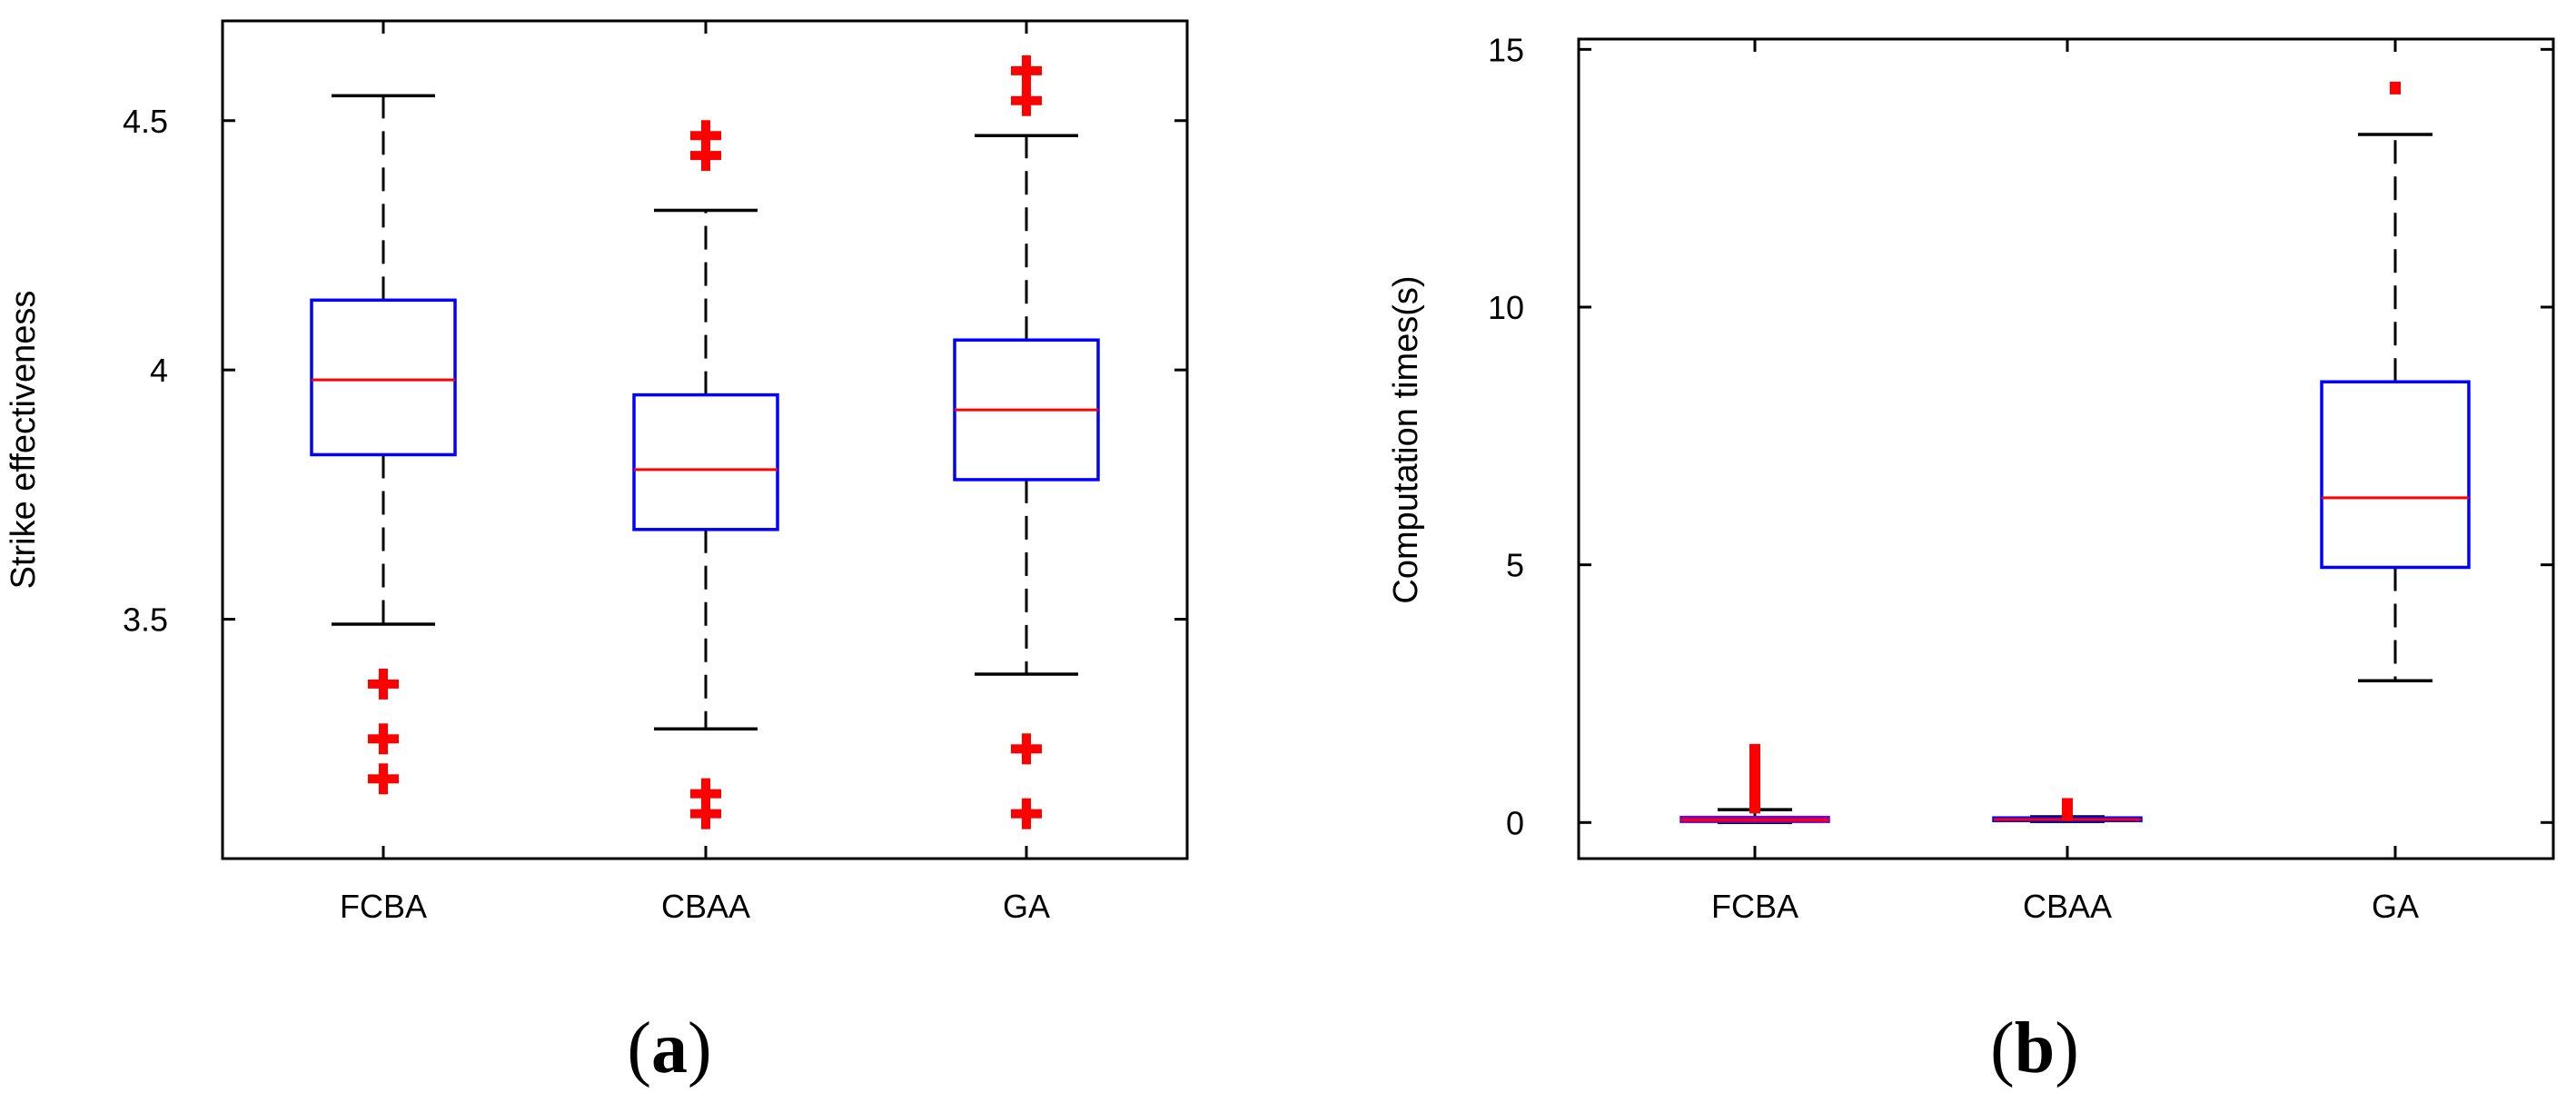 The image size is (2576, 1093). Describe the element at coordinates (24, 440) in the screenshot. I see `y-axis-title: Strike effectiveness` at that location.